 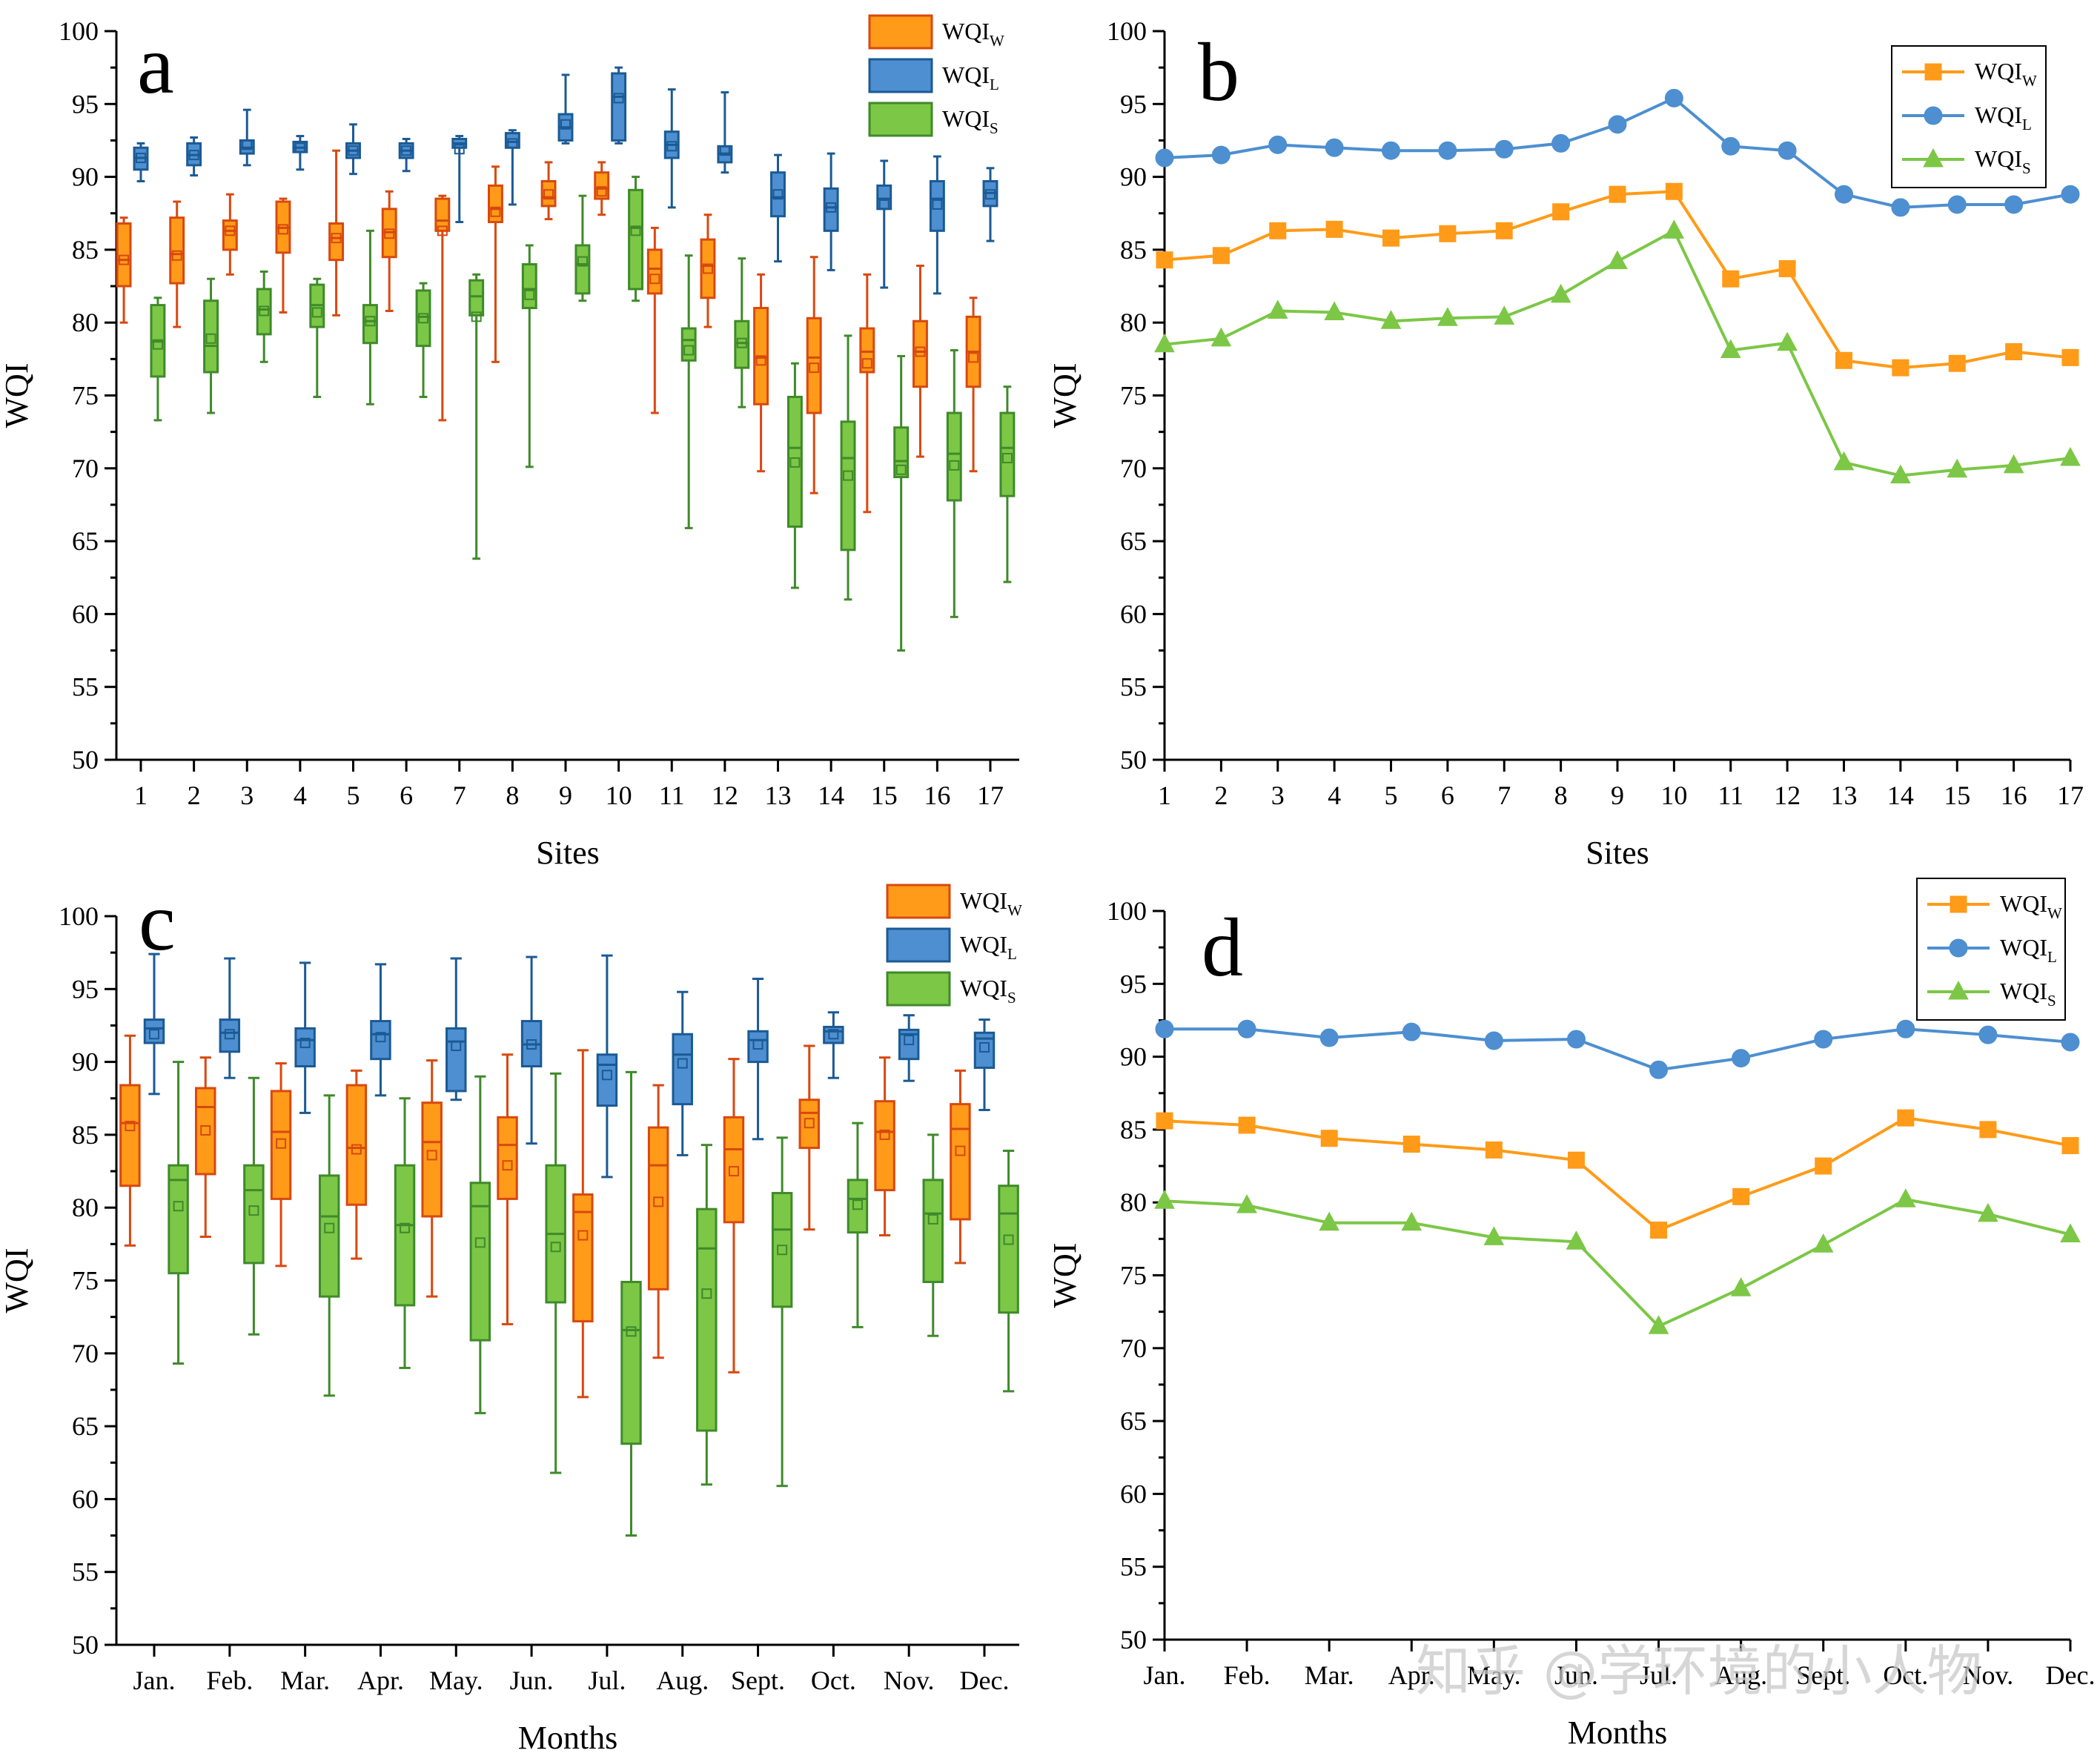 I want to click on y-axis-title: WQI, so click(x=17, y=1280).